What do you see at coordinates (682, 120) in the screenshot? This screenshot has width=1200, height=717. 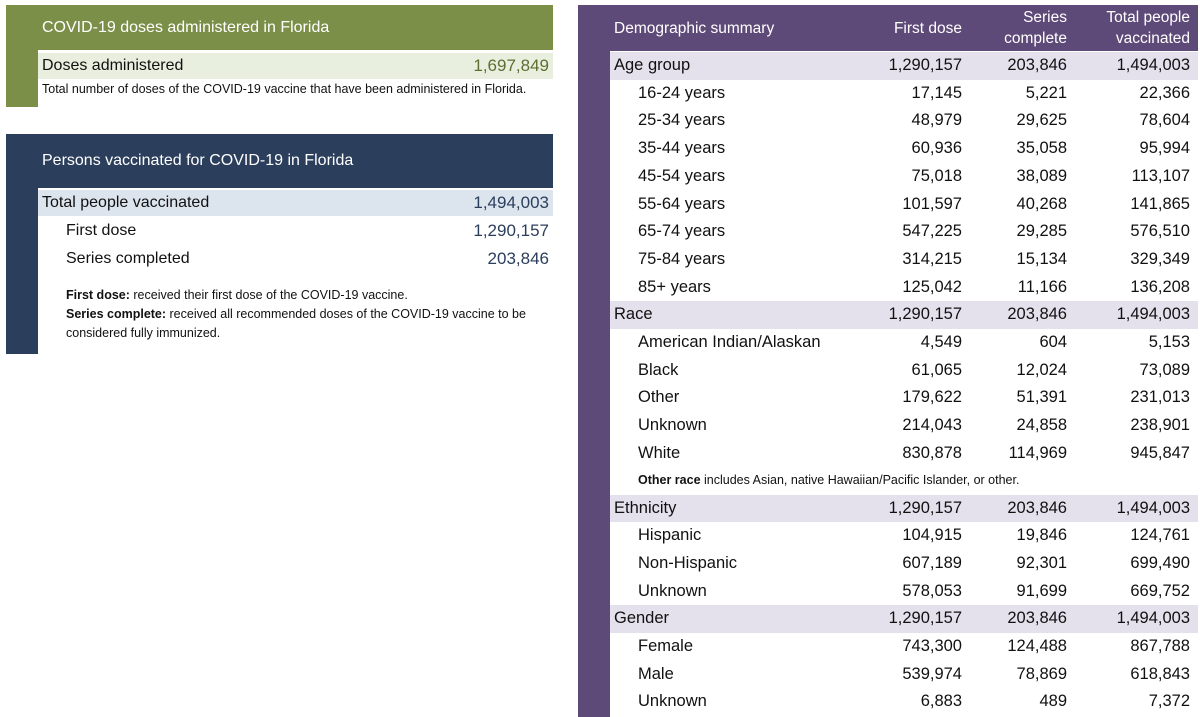 I see `row-label: 25-34 years` at bounding box center [682, 120].